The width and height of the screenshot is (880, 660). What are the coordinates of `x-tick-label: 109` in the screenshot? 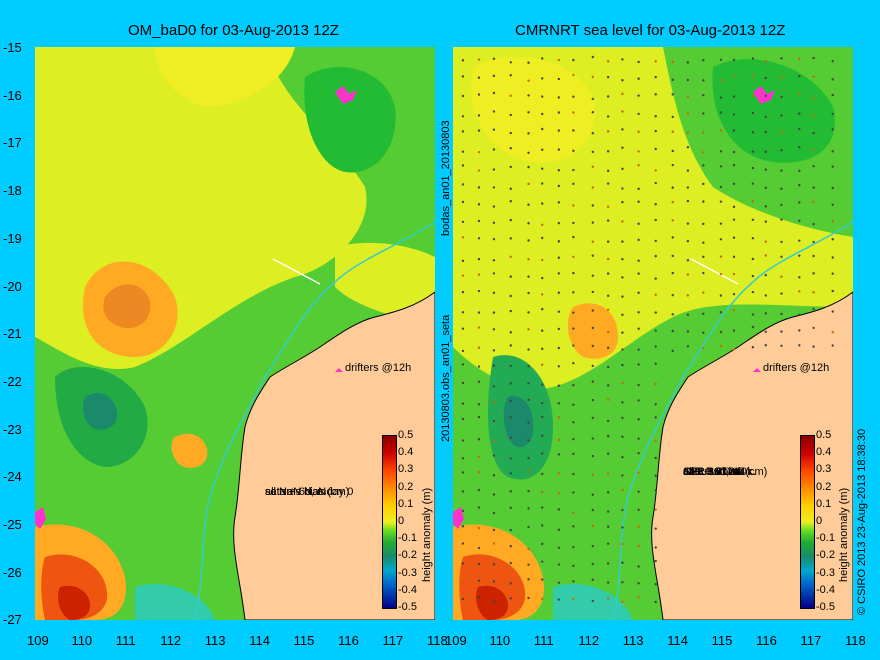 It's located at (456, 640).